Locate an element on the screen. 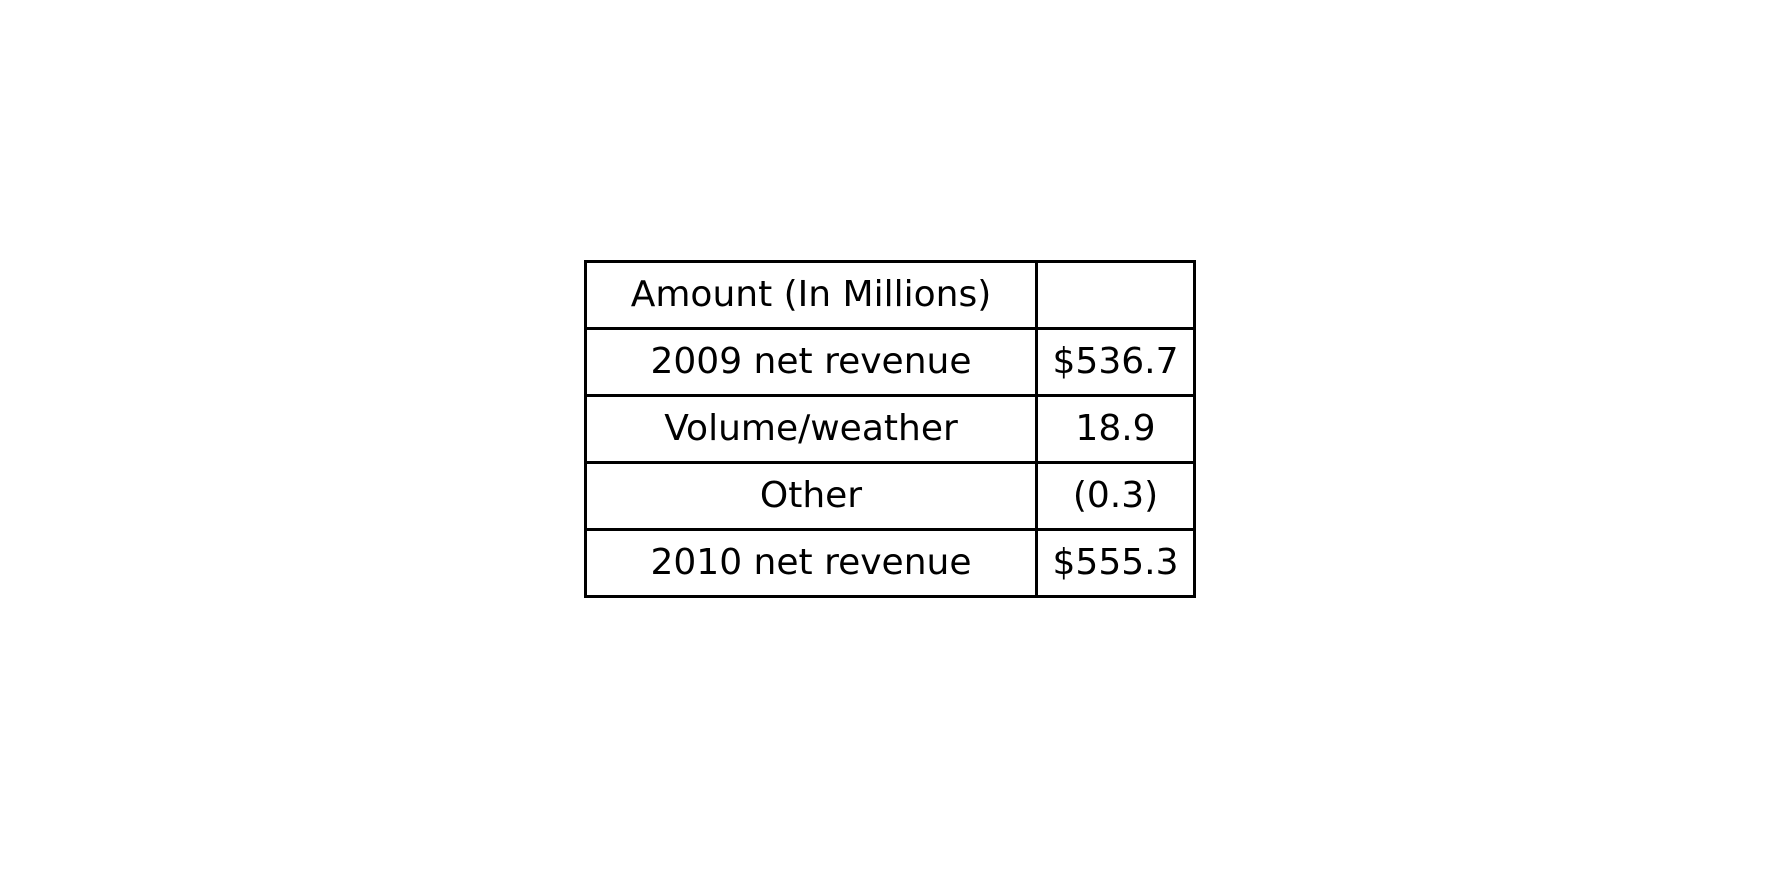 The height and width of the screenshot is (870, 1770). row-label-cell: Volume/weather is located at coordinates (811, 429).